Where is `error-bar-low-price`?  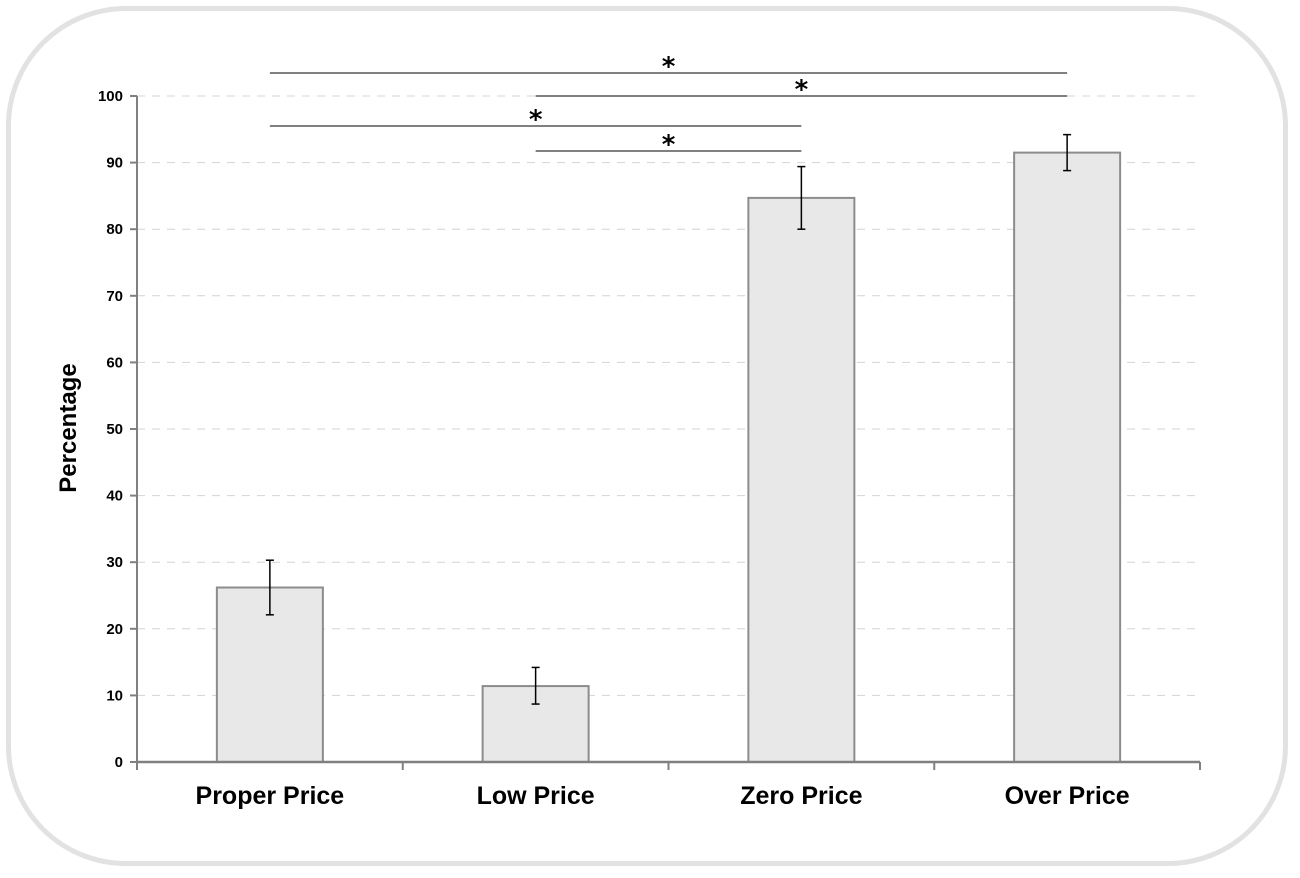
error-bar-low-price is located at coordinates (535, 685).